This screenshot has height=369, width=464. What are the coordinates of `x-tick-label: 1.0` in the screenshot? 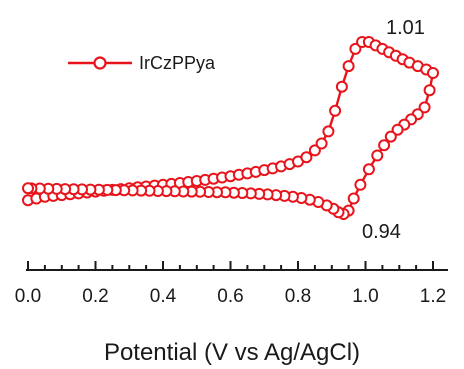 It's located at (365, 296).